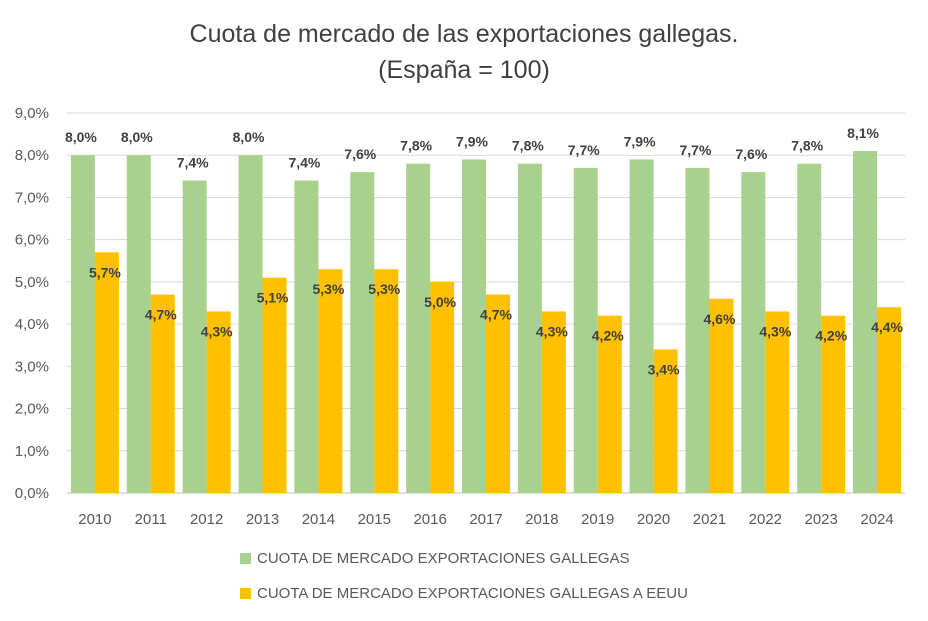  Describe the element at coordinates (32, 240) in the screenshot. I see `y-tick-label: 6,0%` at that location.